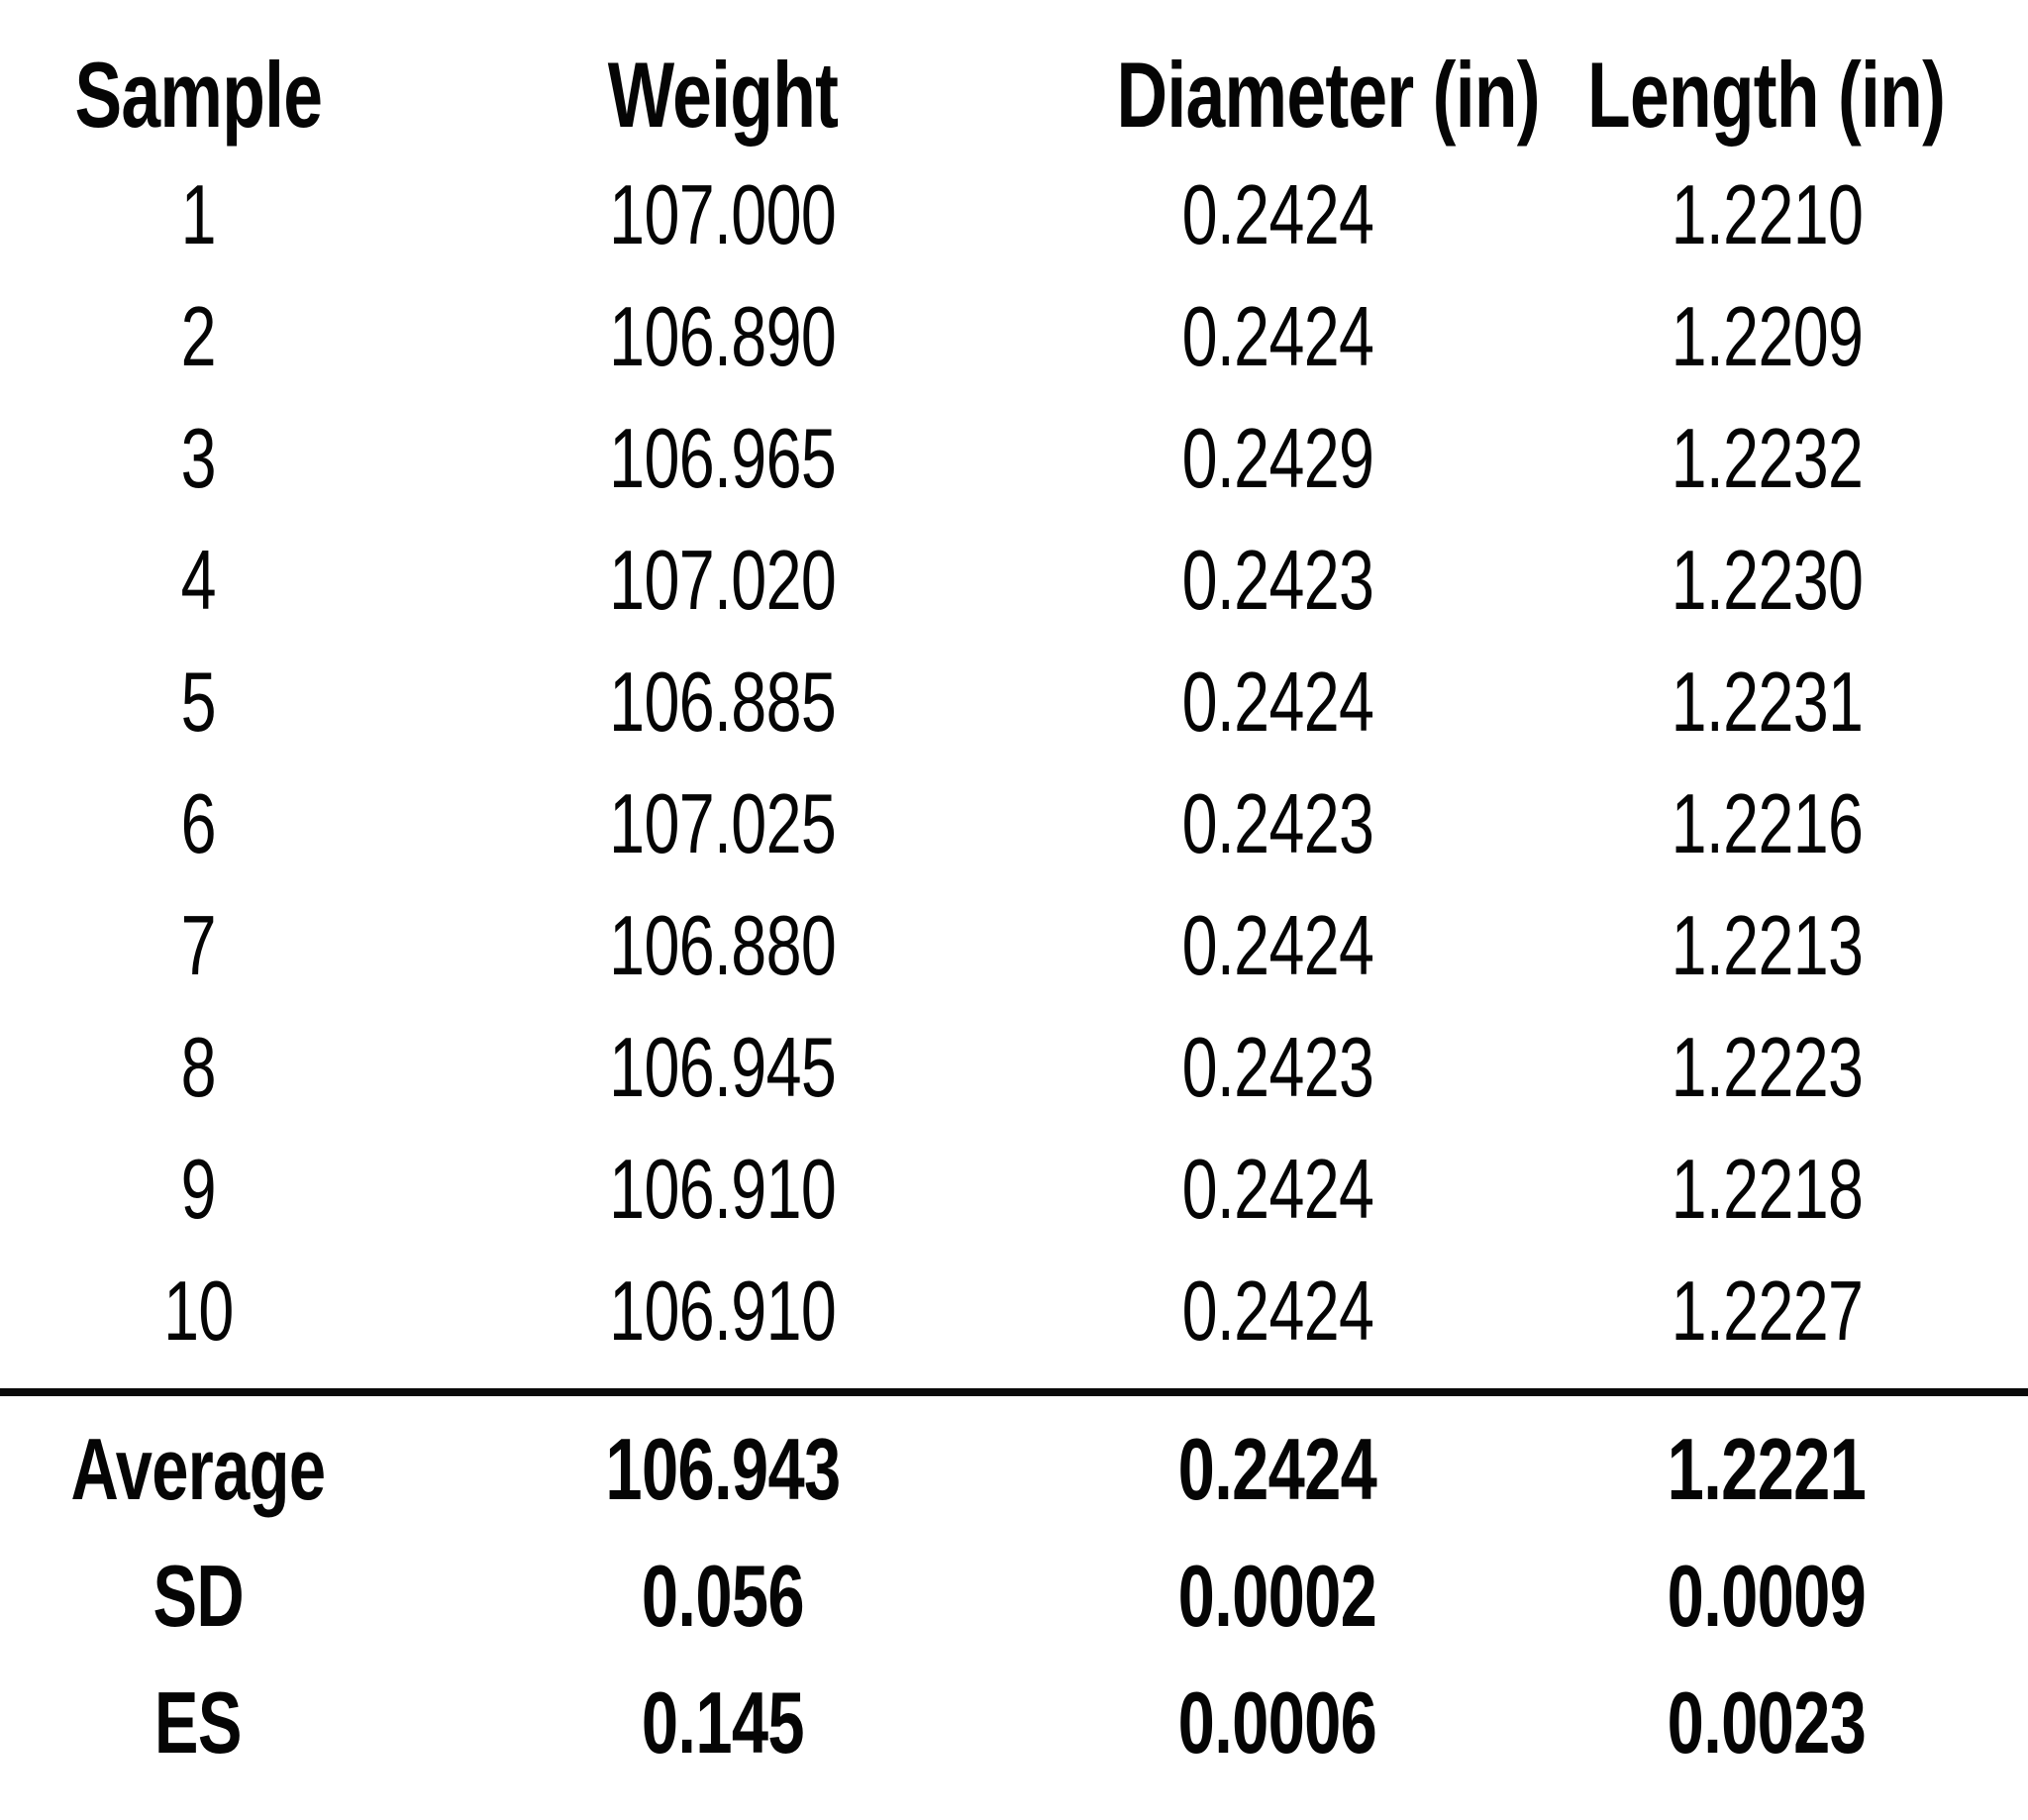  I want to click on summary-row-value-length: 1.2221, so click(1767, 1469).